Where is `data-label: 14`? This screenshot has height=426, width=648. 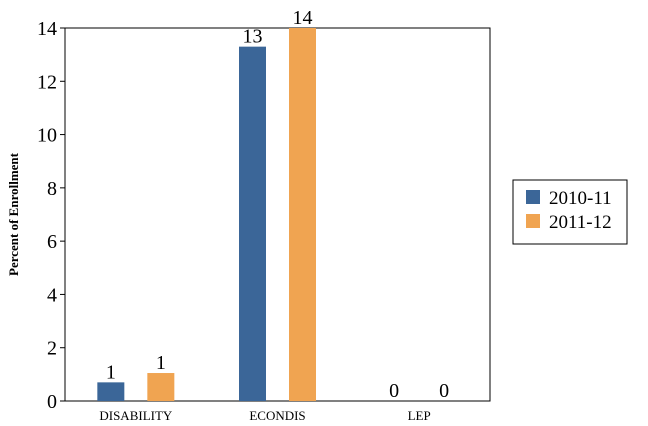 data-label: 14 is located at coordinates (303, 18).